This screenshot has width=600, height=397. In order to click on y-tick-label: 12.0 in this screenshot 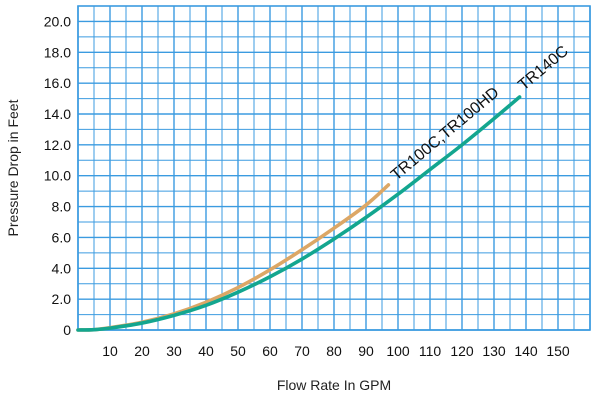, I will do `click(57, 145)`.